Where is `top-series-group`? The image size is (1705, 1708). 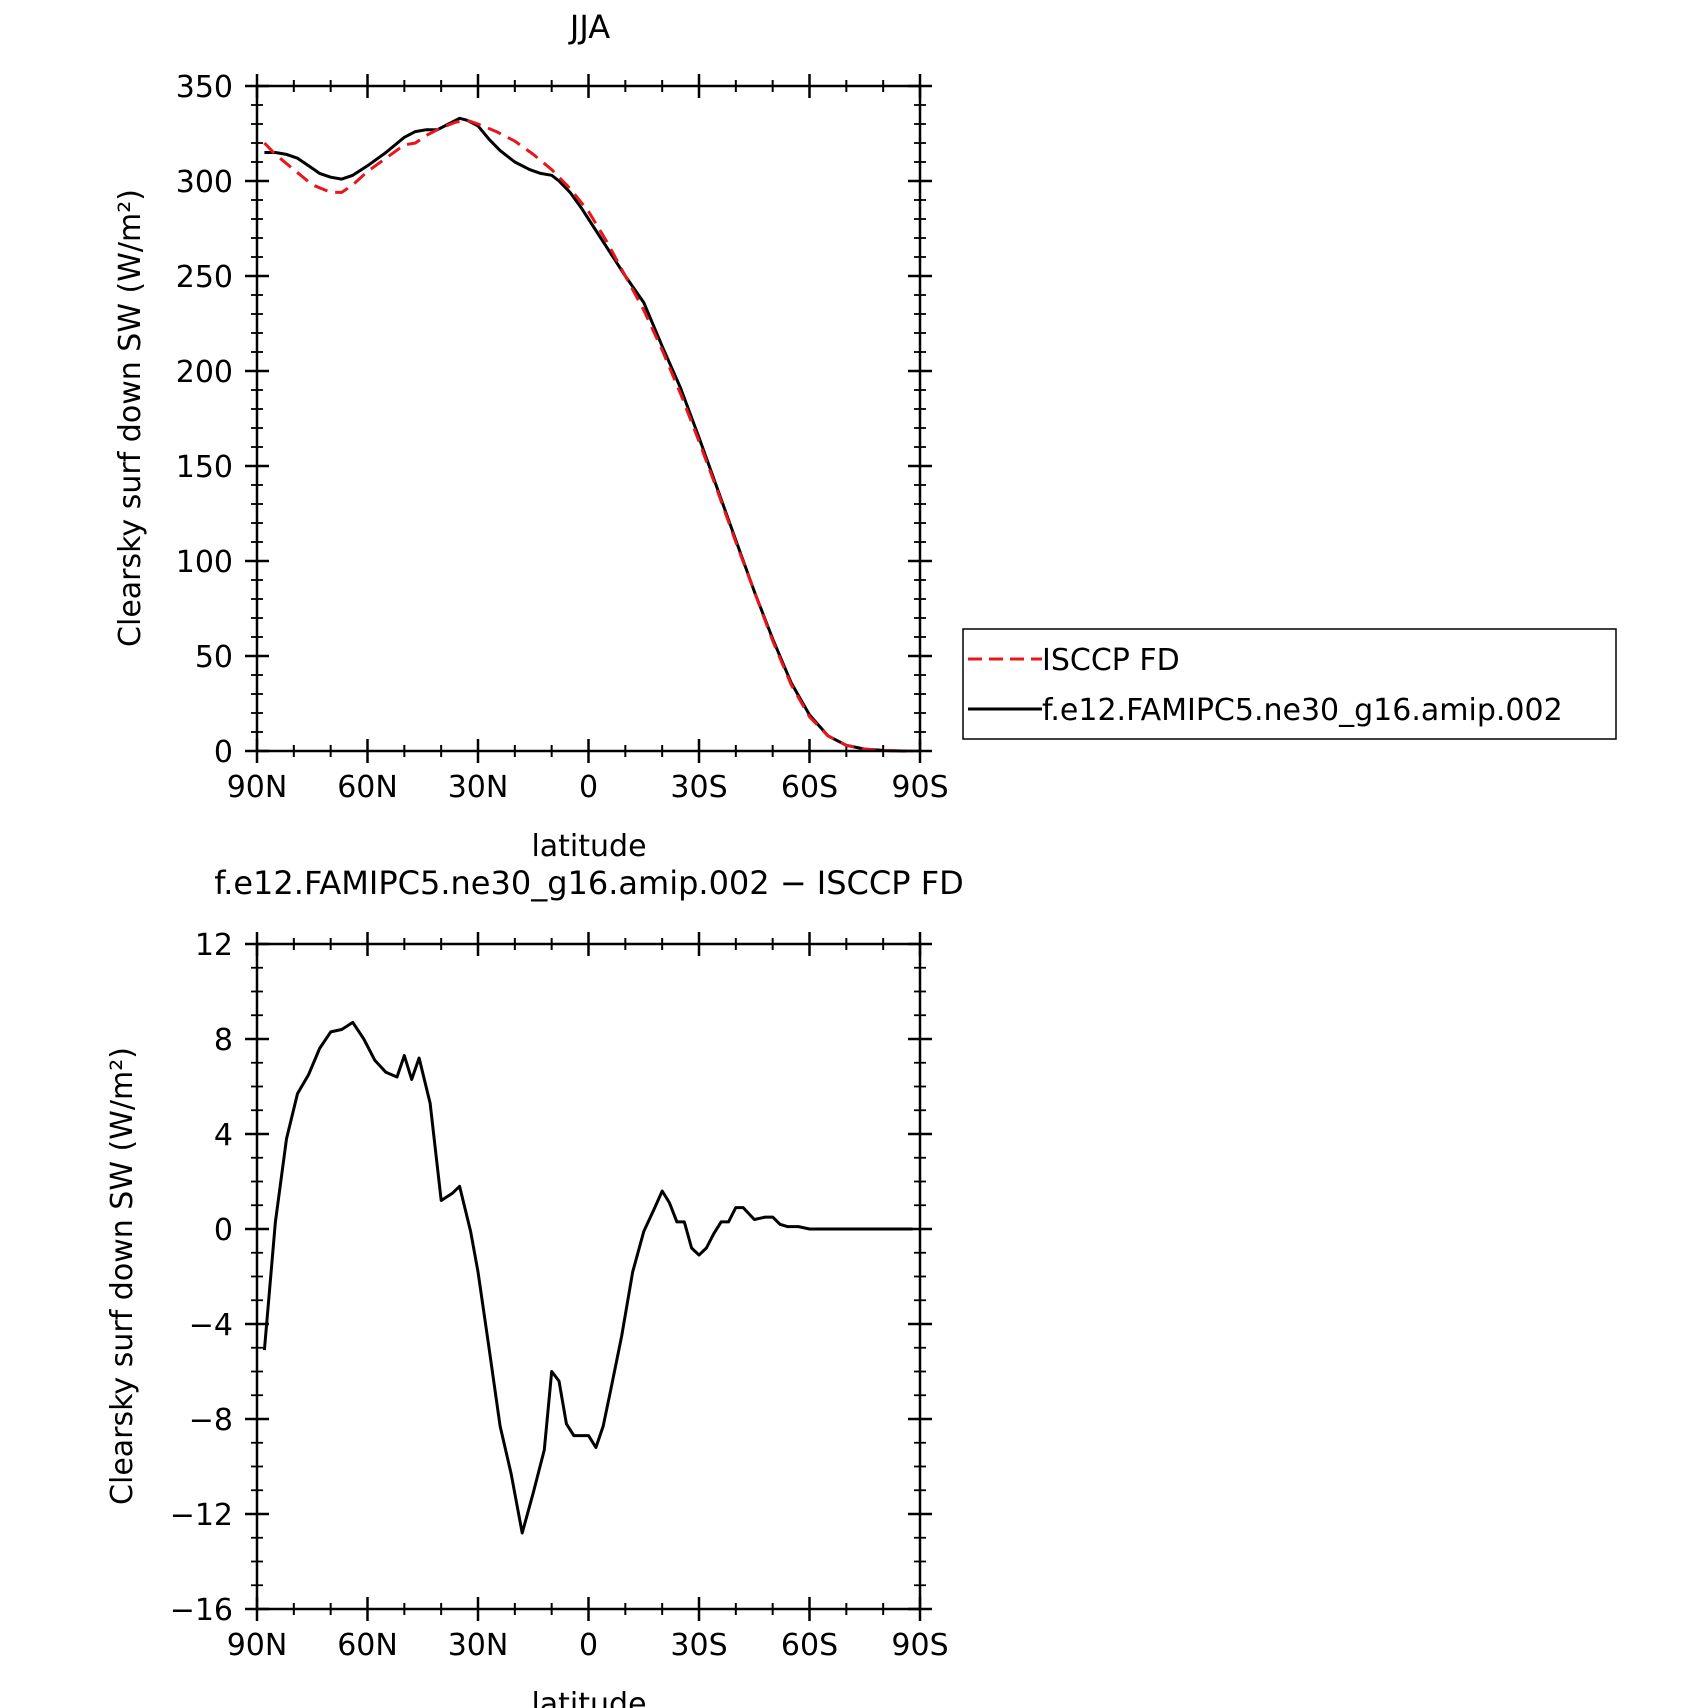
top-series-group is located at coordinates (588, 434).